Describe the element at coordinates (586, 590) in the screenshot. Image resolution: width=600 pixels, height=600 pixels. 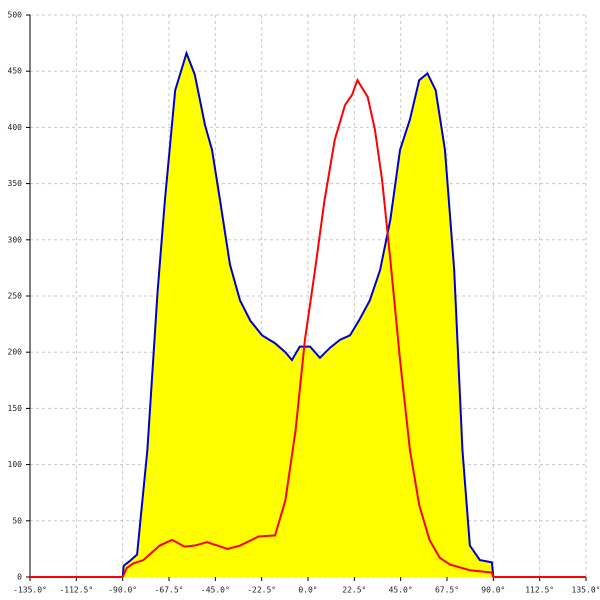
I see `x-tick-label: 135.0°` at that location.